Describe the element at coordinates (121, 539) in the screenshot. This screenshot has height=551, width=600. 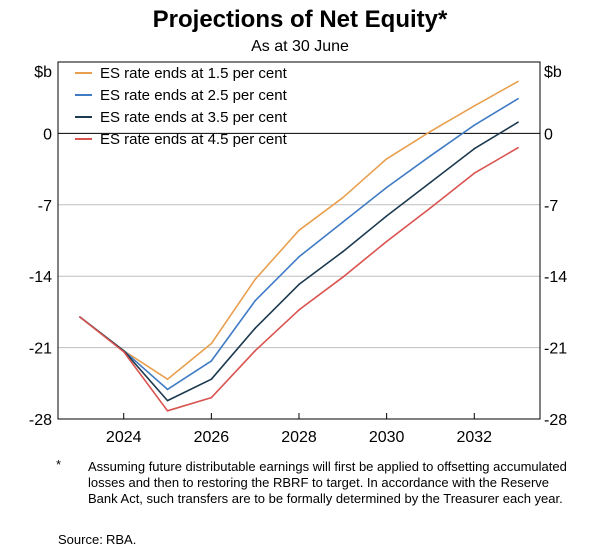
I see `source-value: RBA.` at that location.